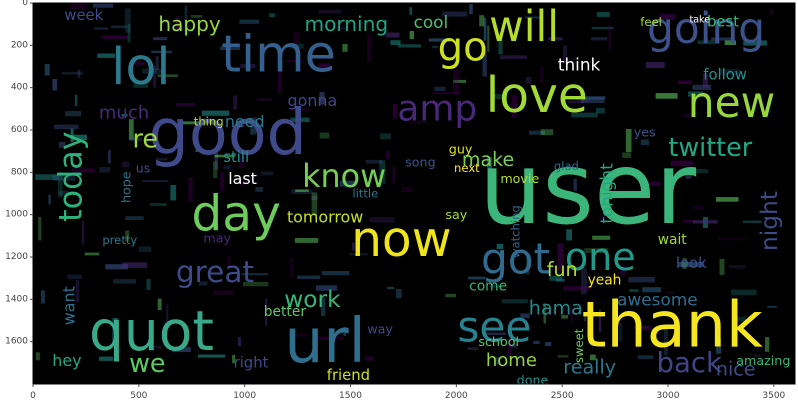 The image size is (798, 407). What do you see at coordinates (380, 329) in the screenshot?
I see `cloud-word: way` at bounding box center [380, 329].